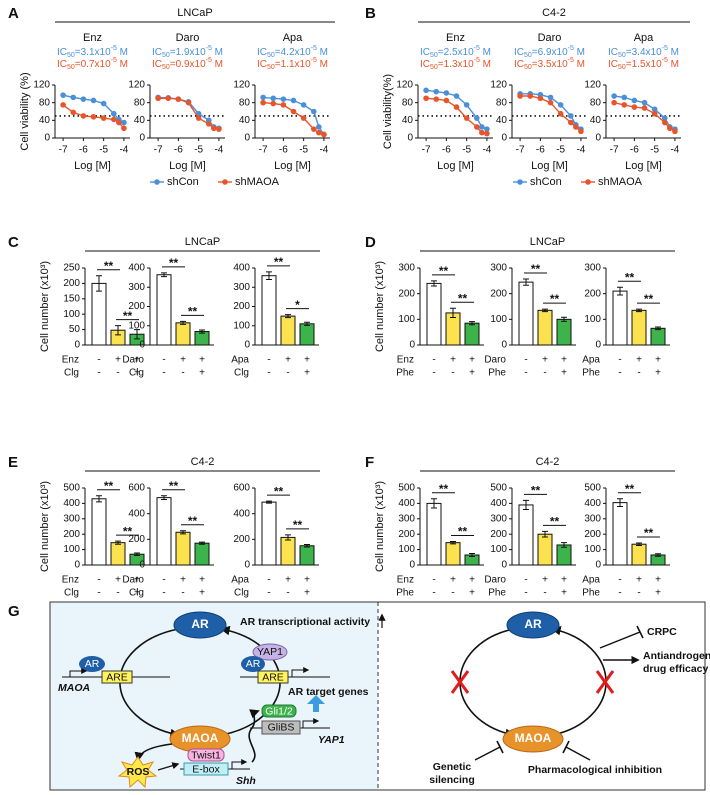 This screenshot has width=710, height=795. Describe the element at coordinates (123, 150) in the screenshot. I see `x-tick-label: -4` at that location.